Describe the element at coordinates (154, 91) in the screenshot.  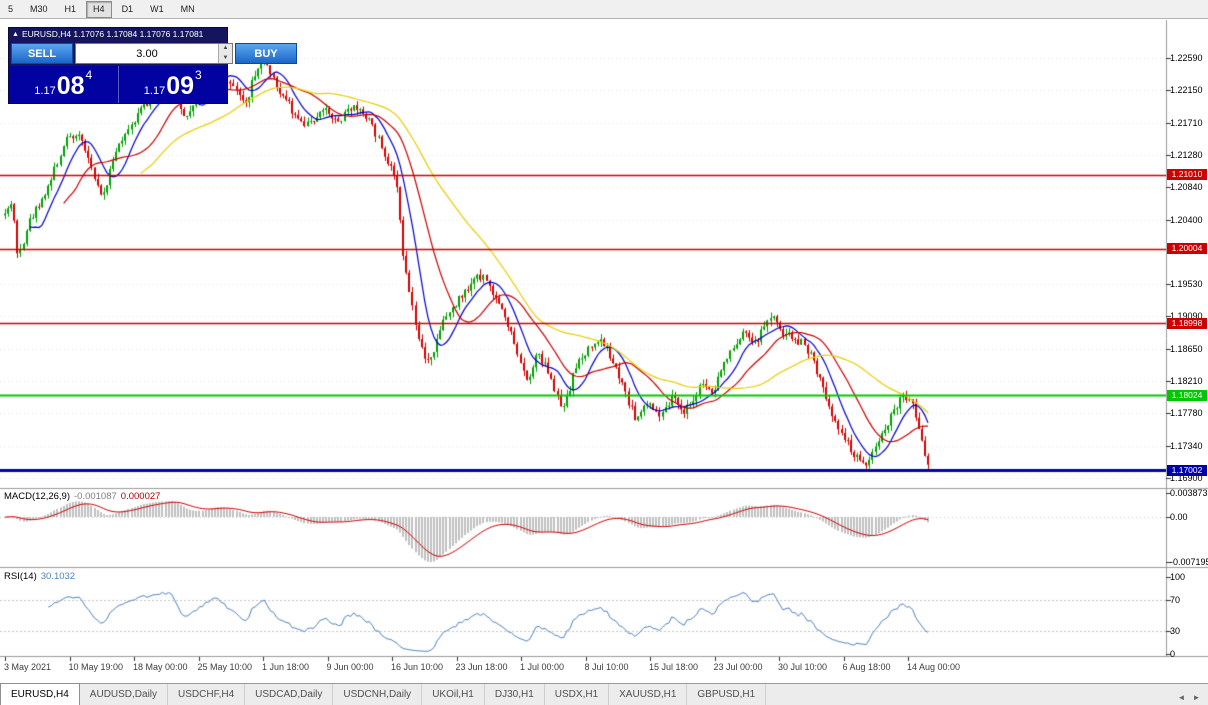
I see `buy-price-prefix: 1.17` at that location.